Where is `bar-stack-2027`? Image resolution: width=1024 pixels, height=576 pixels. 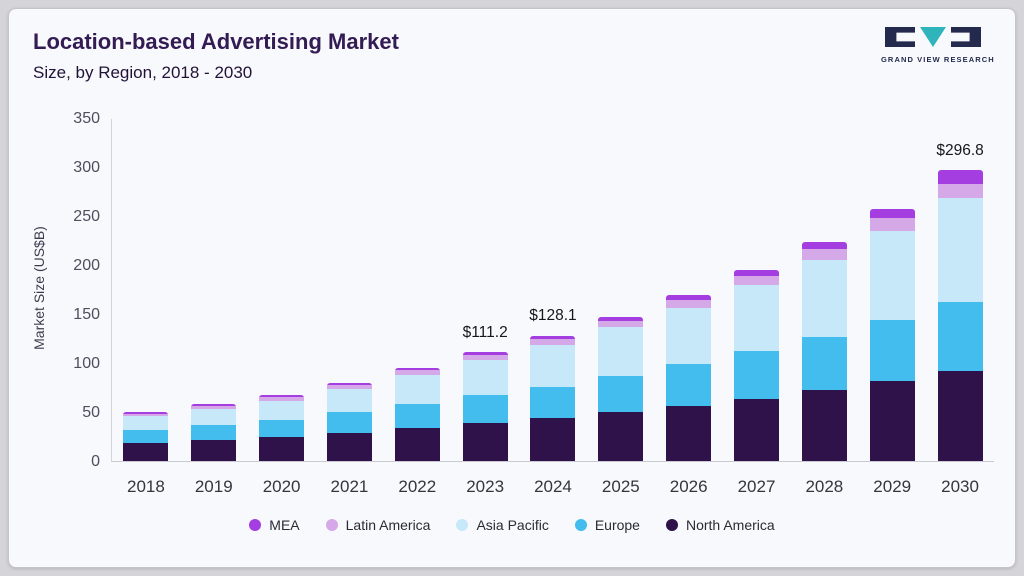 bar-stack-2027 is located at coordinates (757, 365).